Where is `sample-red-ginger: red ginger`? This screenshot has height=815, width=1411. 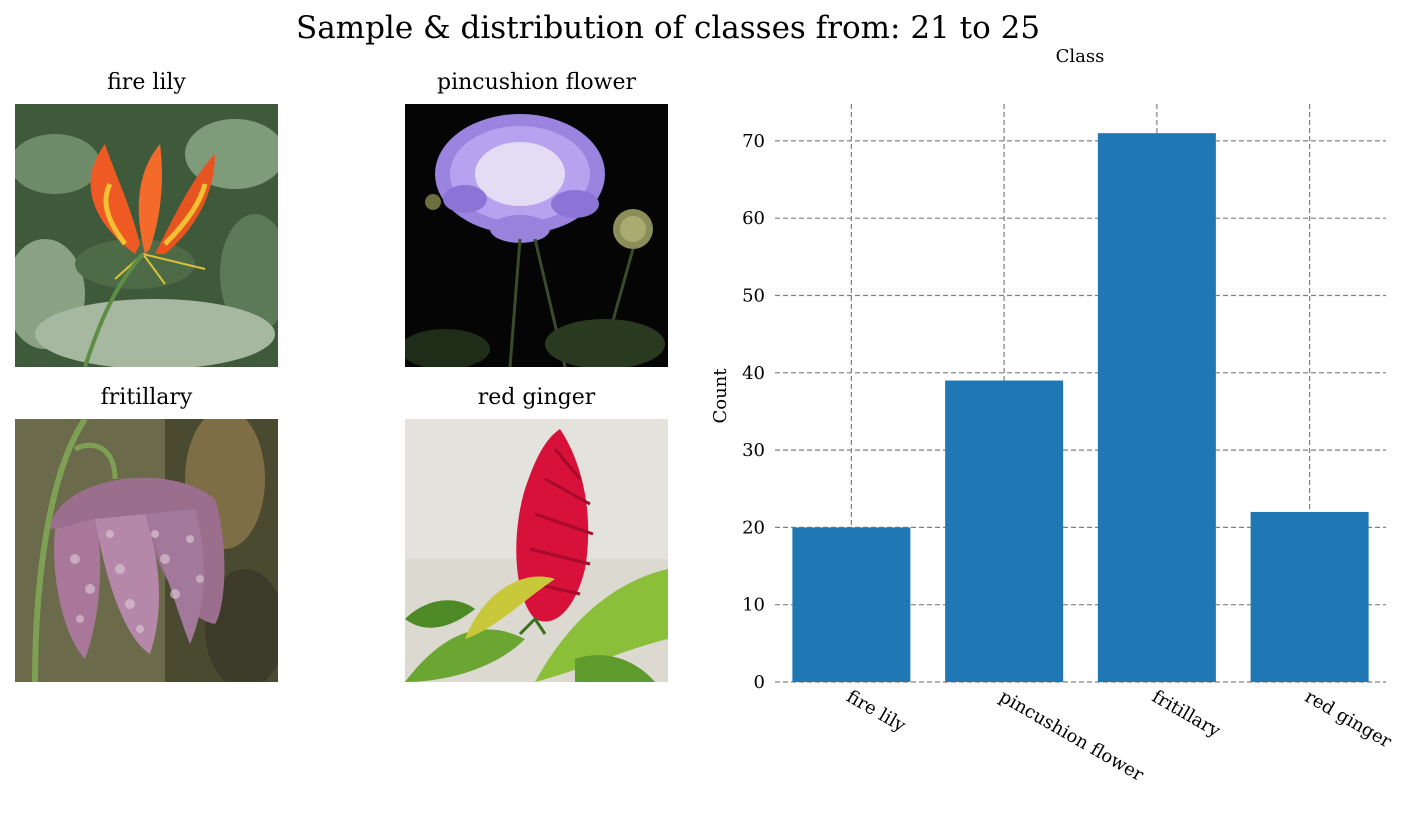
sample-red-ginger: red ginger is located at coordinates (536, 533).